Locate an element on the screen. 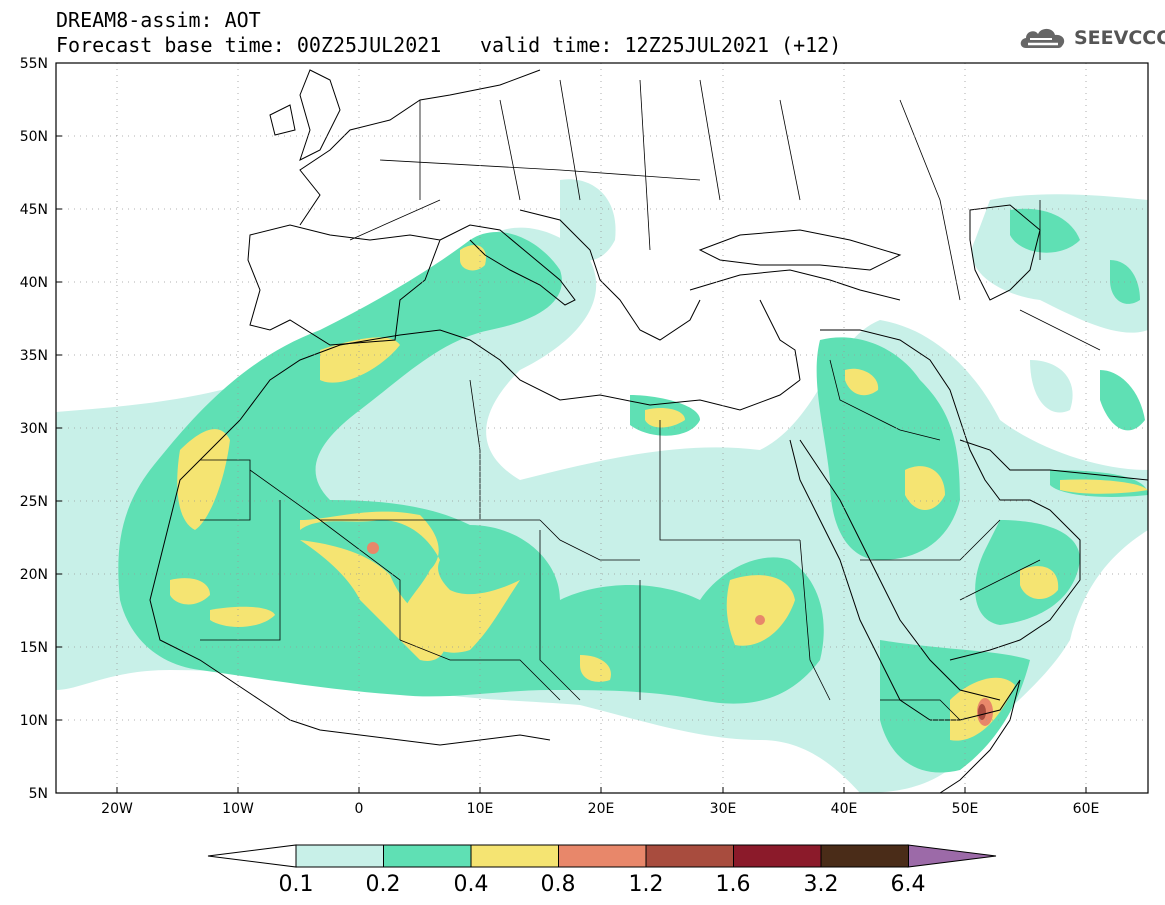  colorbar-label: 6.4 is located at coordinates (908, 884).